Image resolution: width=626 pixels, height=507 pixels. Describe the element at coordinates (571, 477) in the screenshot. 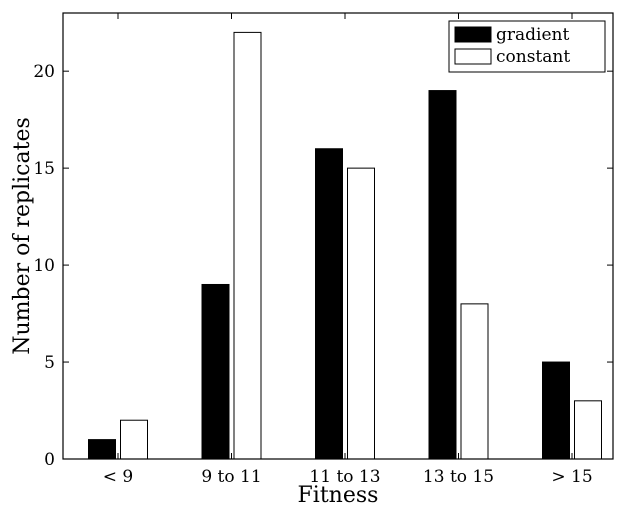

I see `x-tick-label-4: > 15` at that location.